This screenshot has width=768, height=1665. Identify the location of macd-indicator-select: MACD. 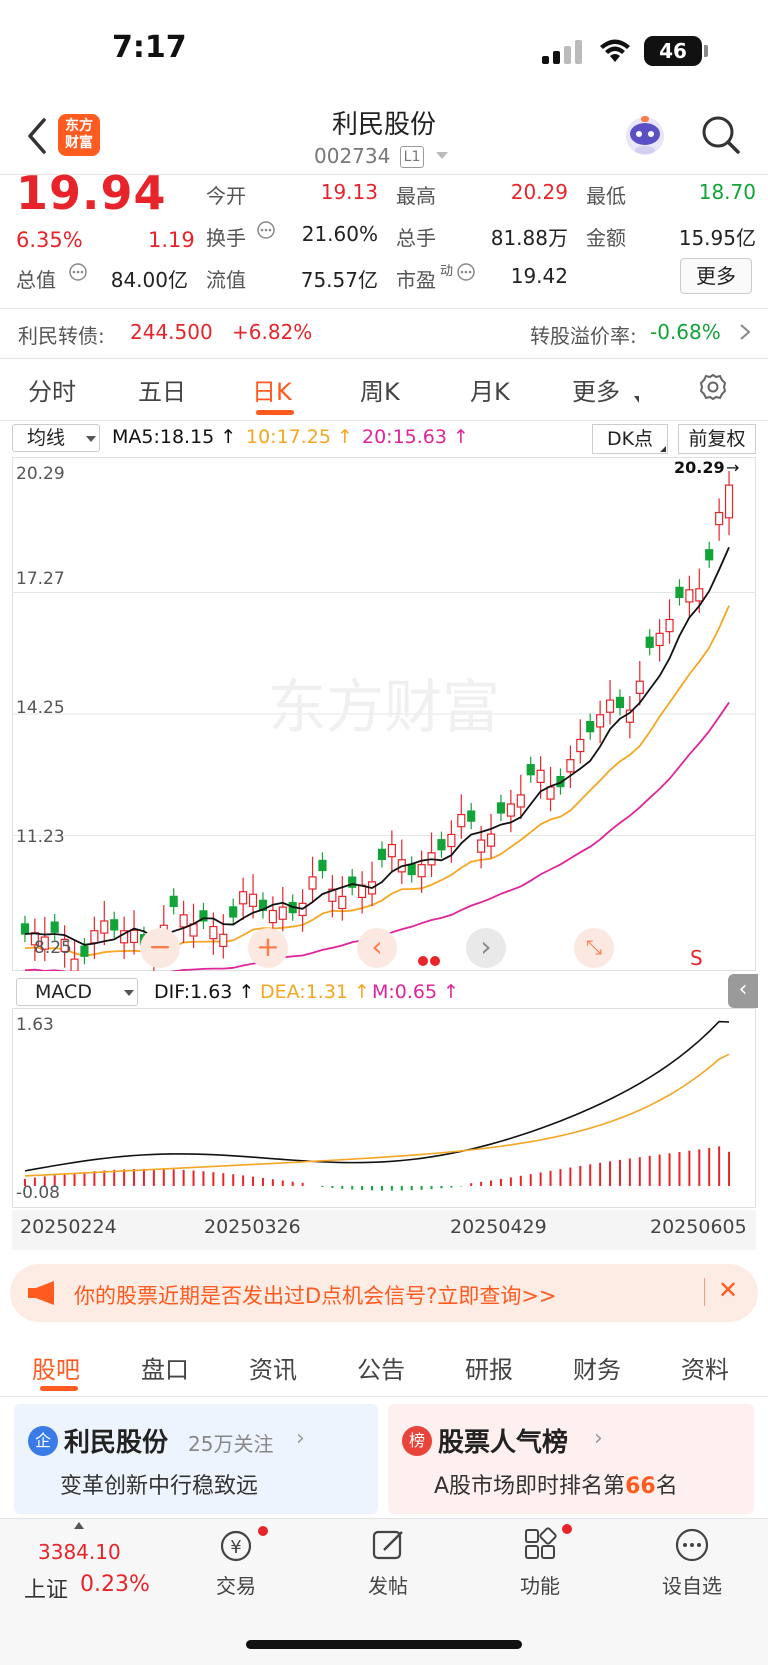
(77, 992).